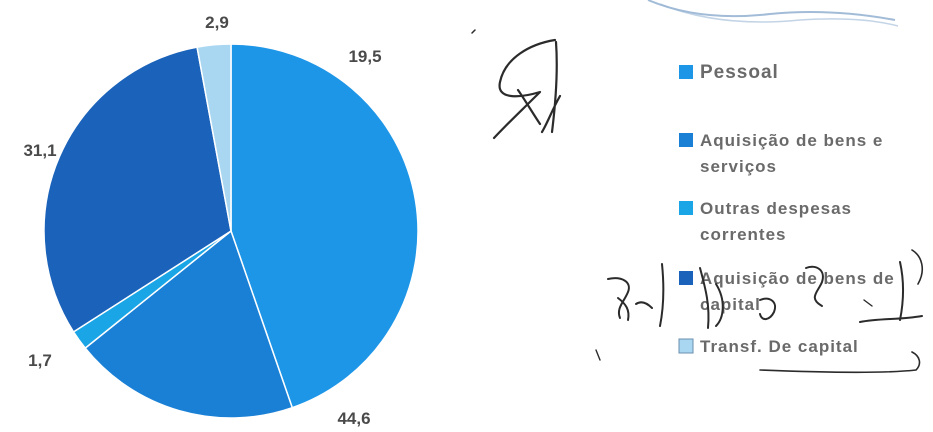 The width and height of the screenshot is (933, 432). Describe the element at coordinates (797, 291) in the screenshot. I see `legend-label-4: Aquisição de bens de capital` at that location.